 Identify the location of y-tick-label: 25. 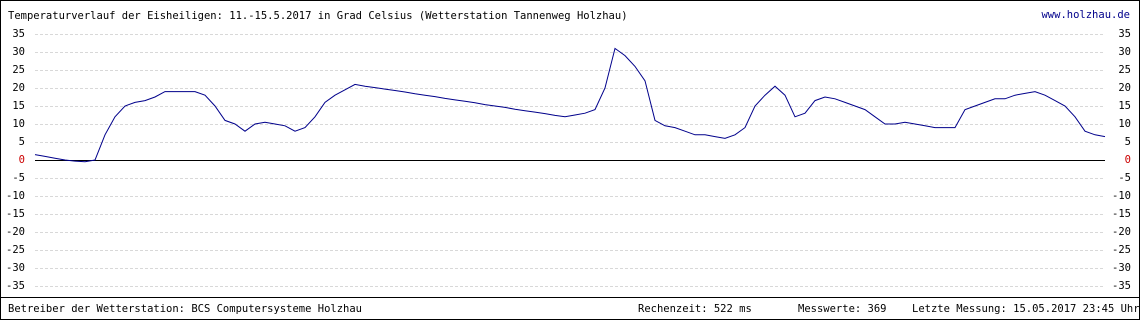
(18, 70).